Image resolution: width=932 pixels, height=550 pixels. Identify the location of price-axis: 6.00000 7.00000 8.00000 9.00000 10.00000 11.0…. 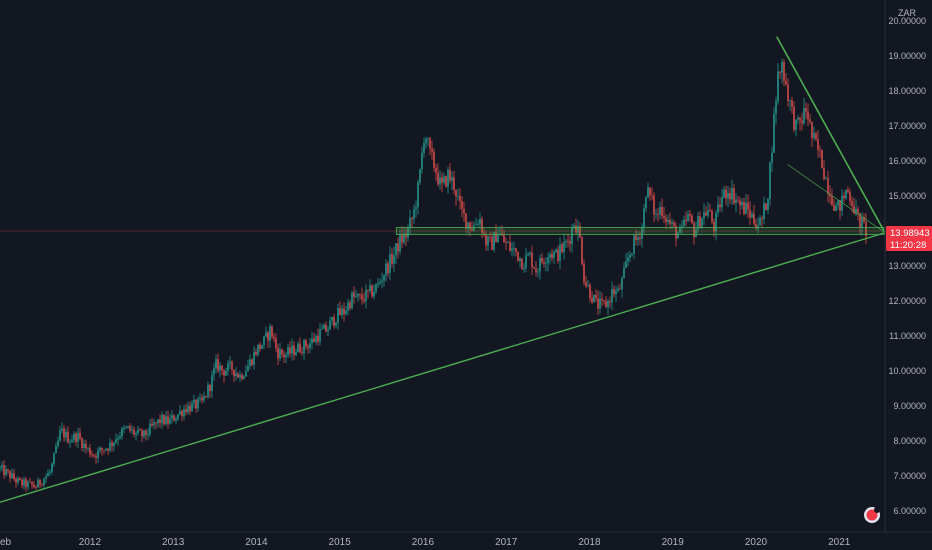
(907, 266).